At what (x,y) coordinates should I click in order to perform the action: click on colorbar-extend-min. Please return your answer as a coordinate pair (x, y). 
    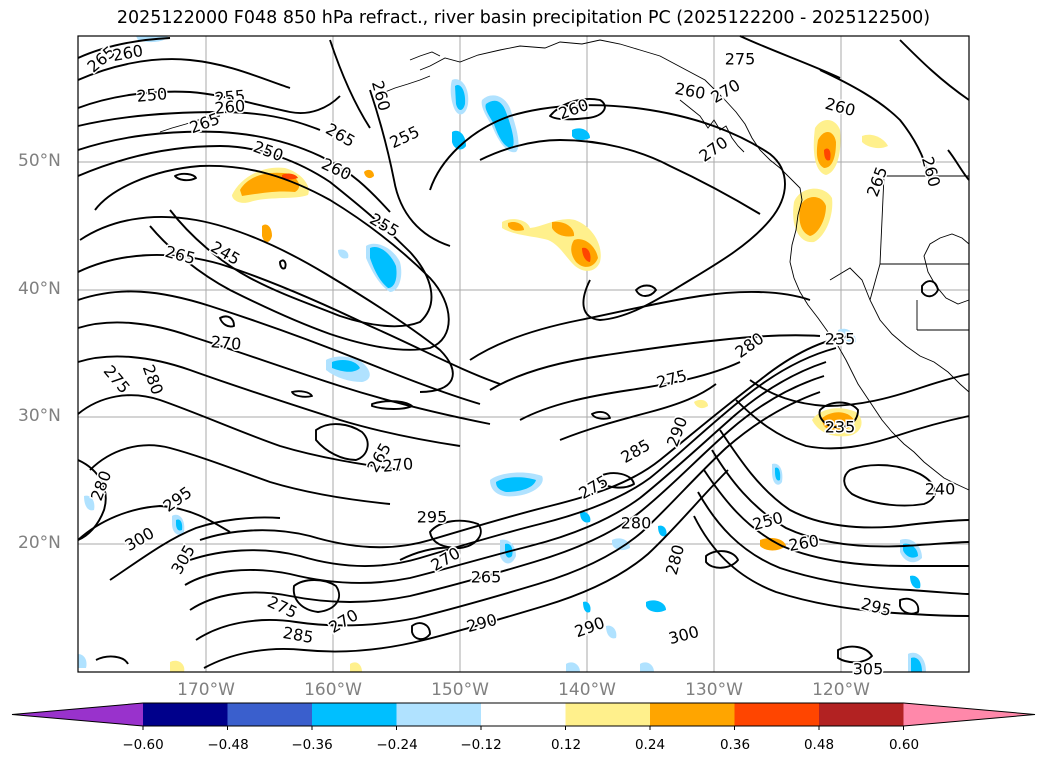
    Looking at the image, I should click on (77, 714).